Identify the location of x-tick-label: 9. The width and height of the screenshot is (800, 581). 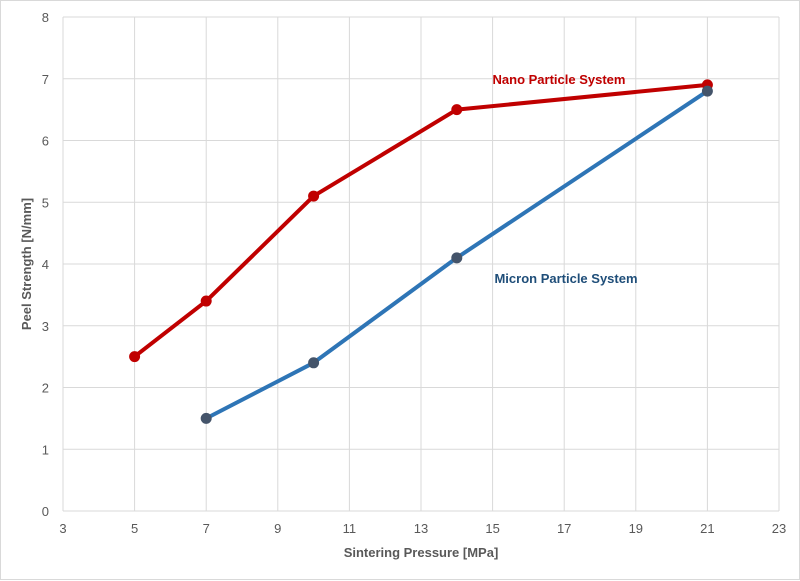
(277, 528).